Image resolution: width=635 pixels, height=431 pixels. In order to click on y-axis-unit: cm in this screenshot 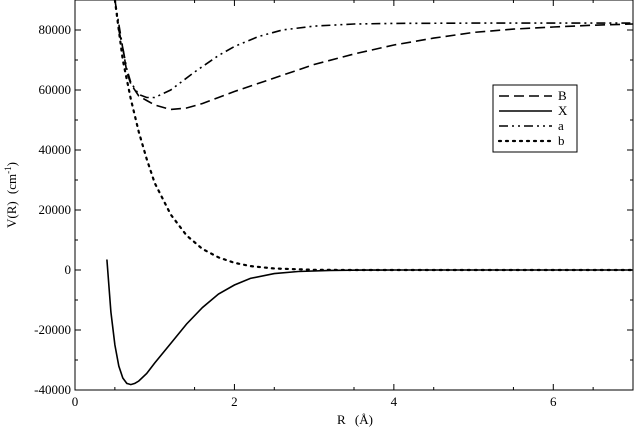, I will do `click(11, 182)`.